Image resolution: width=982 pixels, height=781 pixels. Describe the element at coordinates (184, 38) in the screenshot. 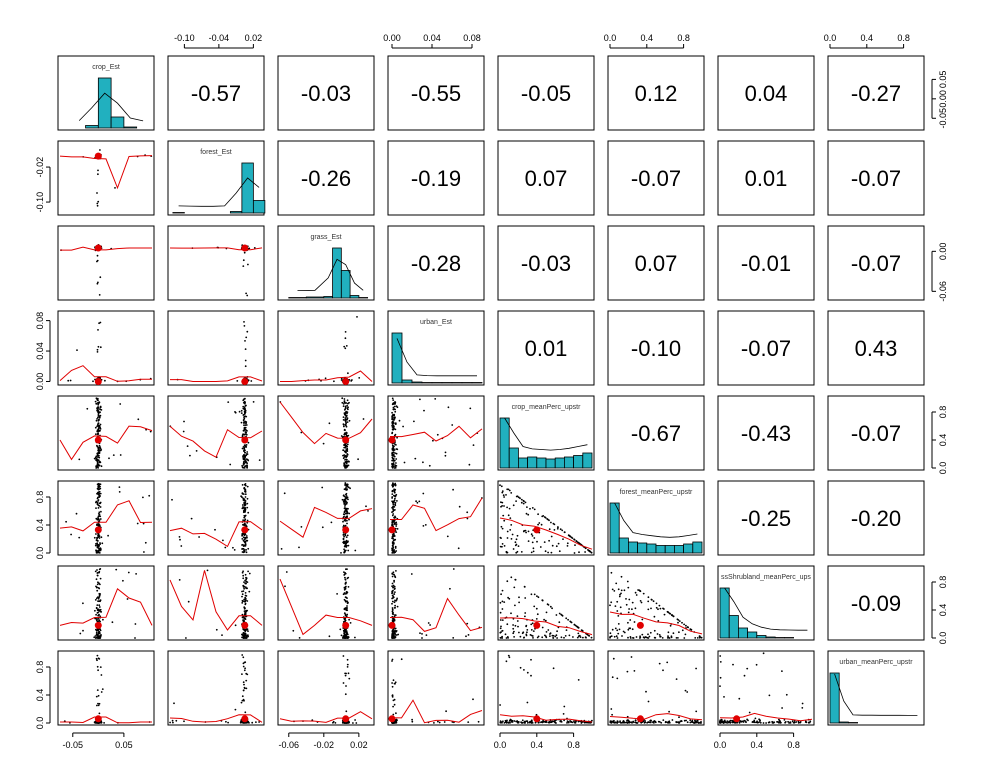

I see `top-tick-label-1-0: -0.10` at that location.